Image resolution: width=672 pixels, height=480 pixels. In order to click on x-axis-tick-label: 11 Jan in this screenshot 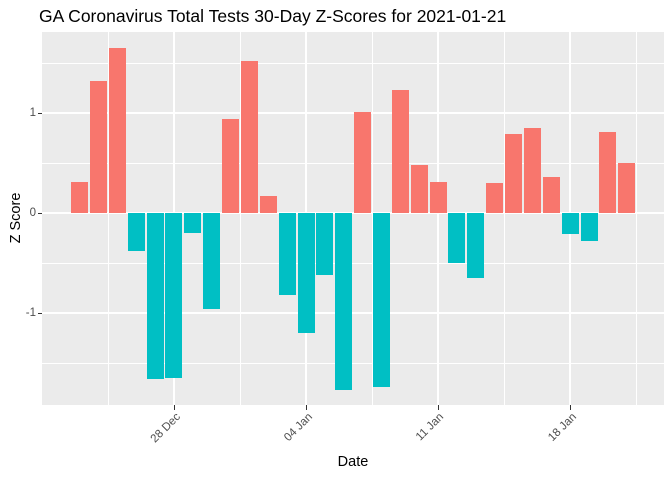, I will do `click(430, 427)`.